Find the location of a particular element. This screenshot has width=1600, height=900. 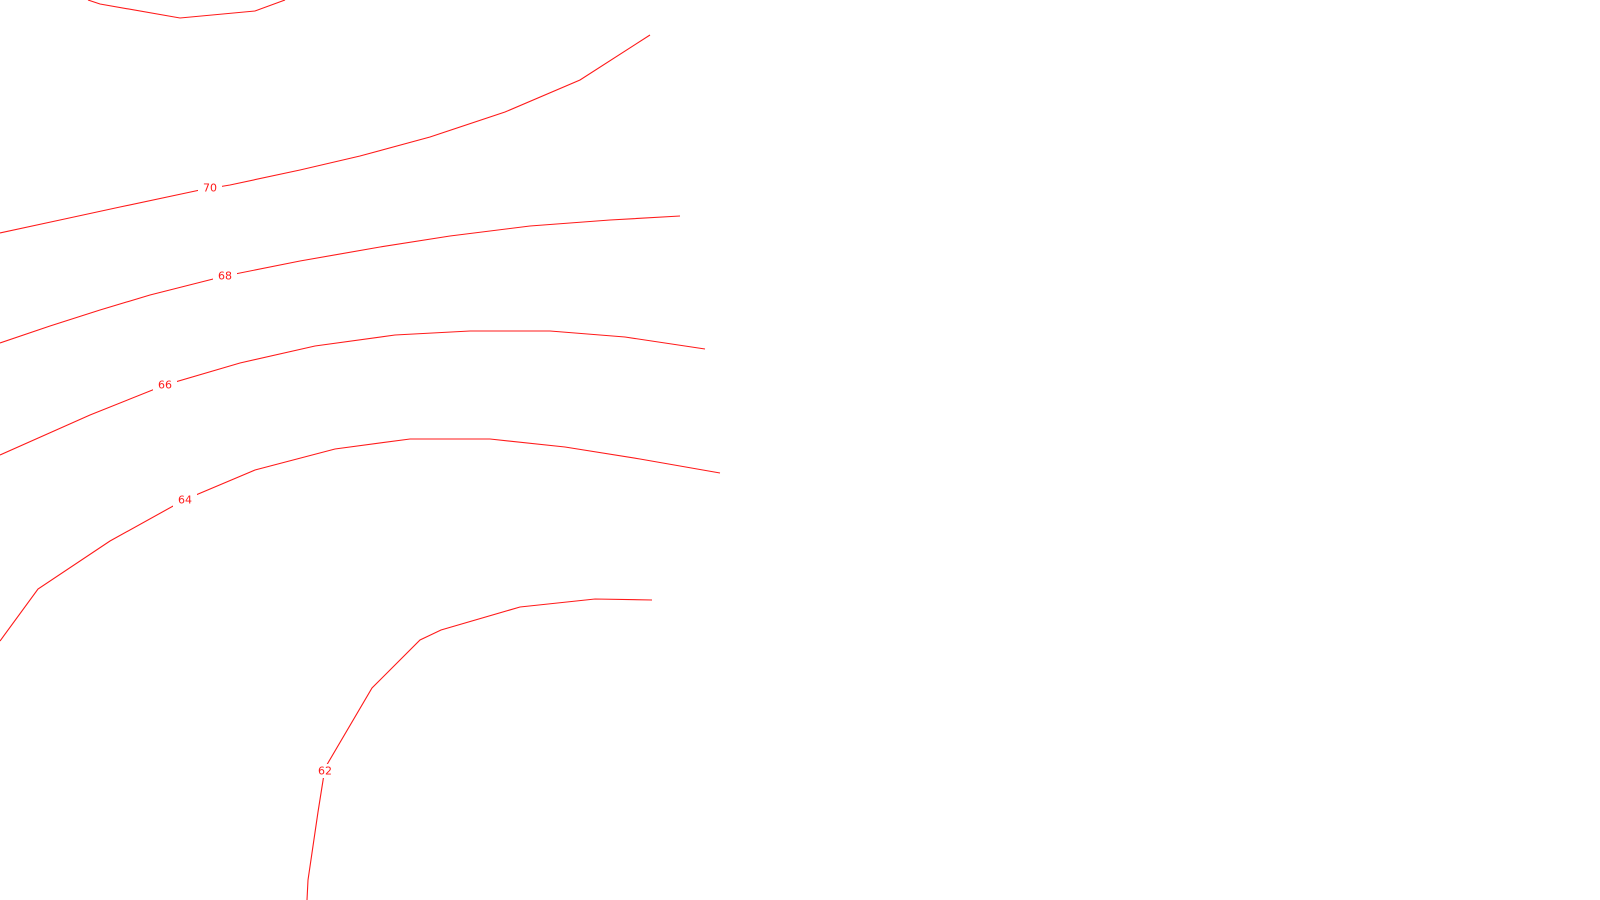

contour-label-66: 66 is located at coordinates (165, 385).